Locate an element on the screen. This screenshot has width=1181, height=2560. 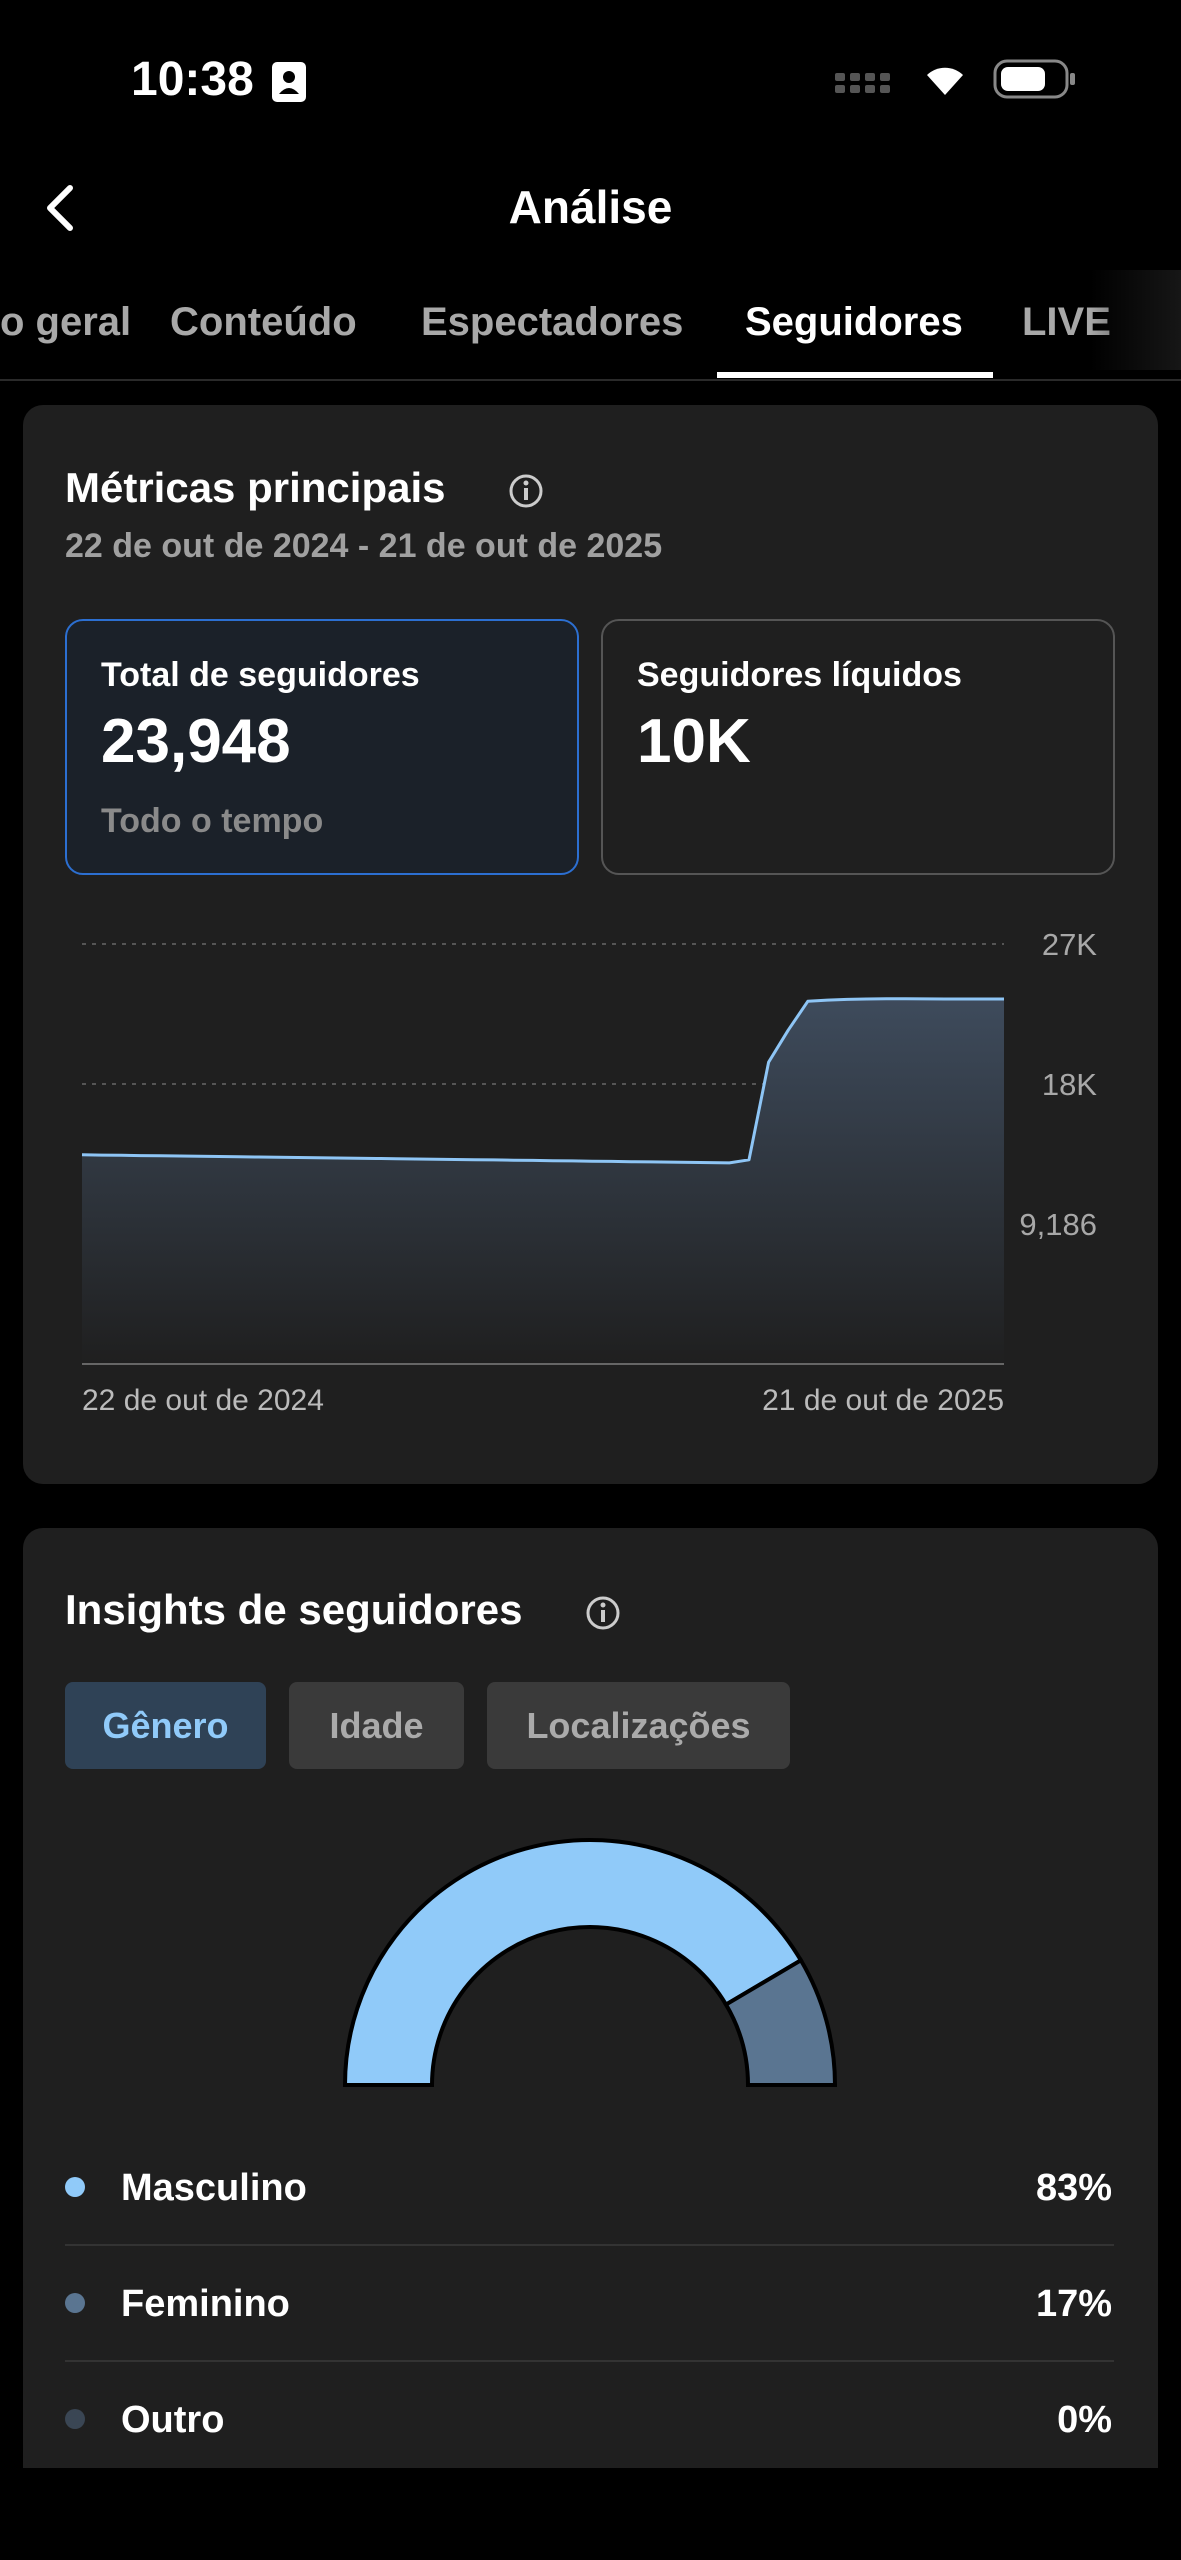
filter-pill: Gênero is located at coordinates (165, 1725).